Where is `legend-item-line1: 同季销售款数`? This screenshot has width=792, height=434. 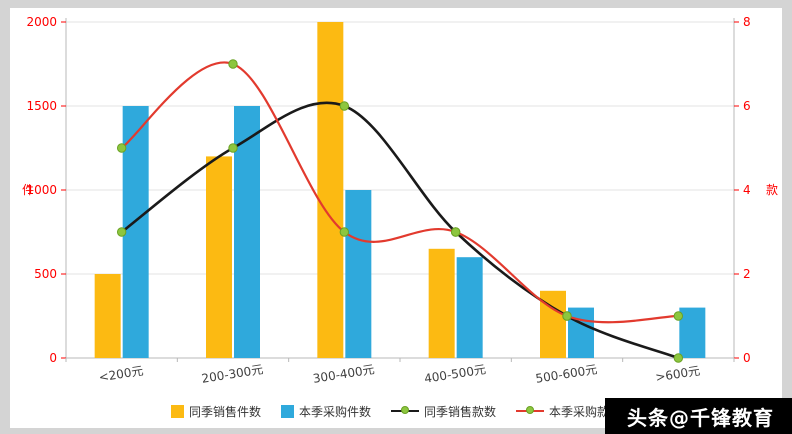
legend-item-line1: 同季销售款数 is located at coordinates (443, 411).